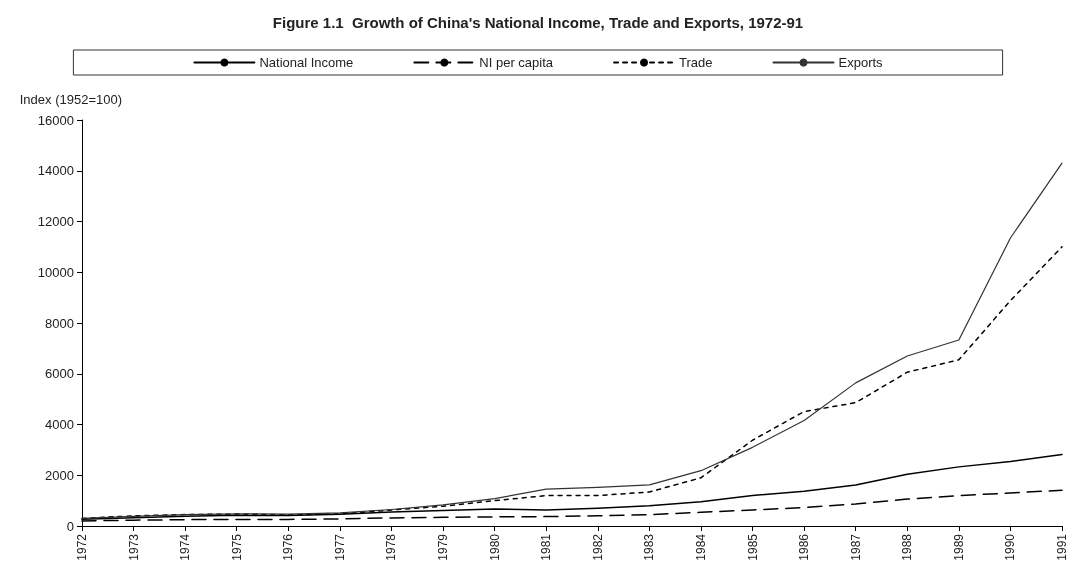 Image resolution: width=1076 pixels, height=584 pixels. I want to click on x-tick-label: 1990, so click(1010, 547).